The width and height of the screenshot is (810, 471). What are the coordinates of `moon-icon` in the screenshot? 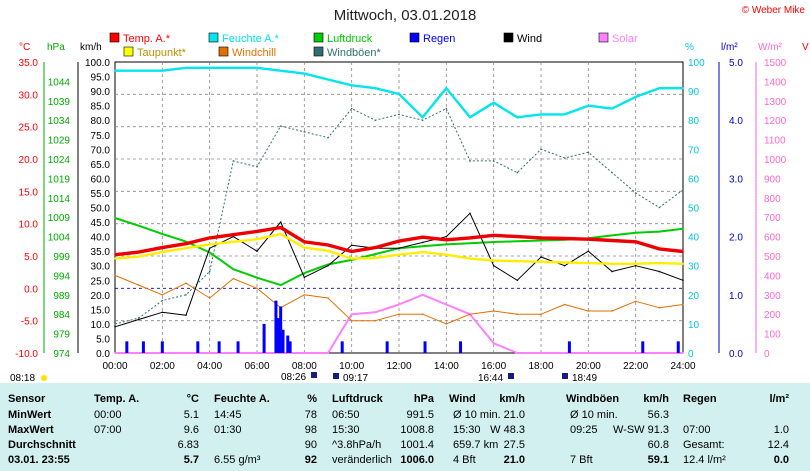 It's located at (314, 375).